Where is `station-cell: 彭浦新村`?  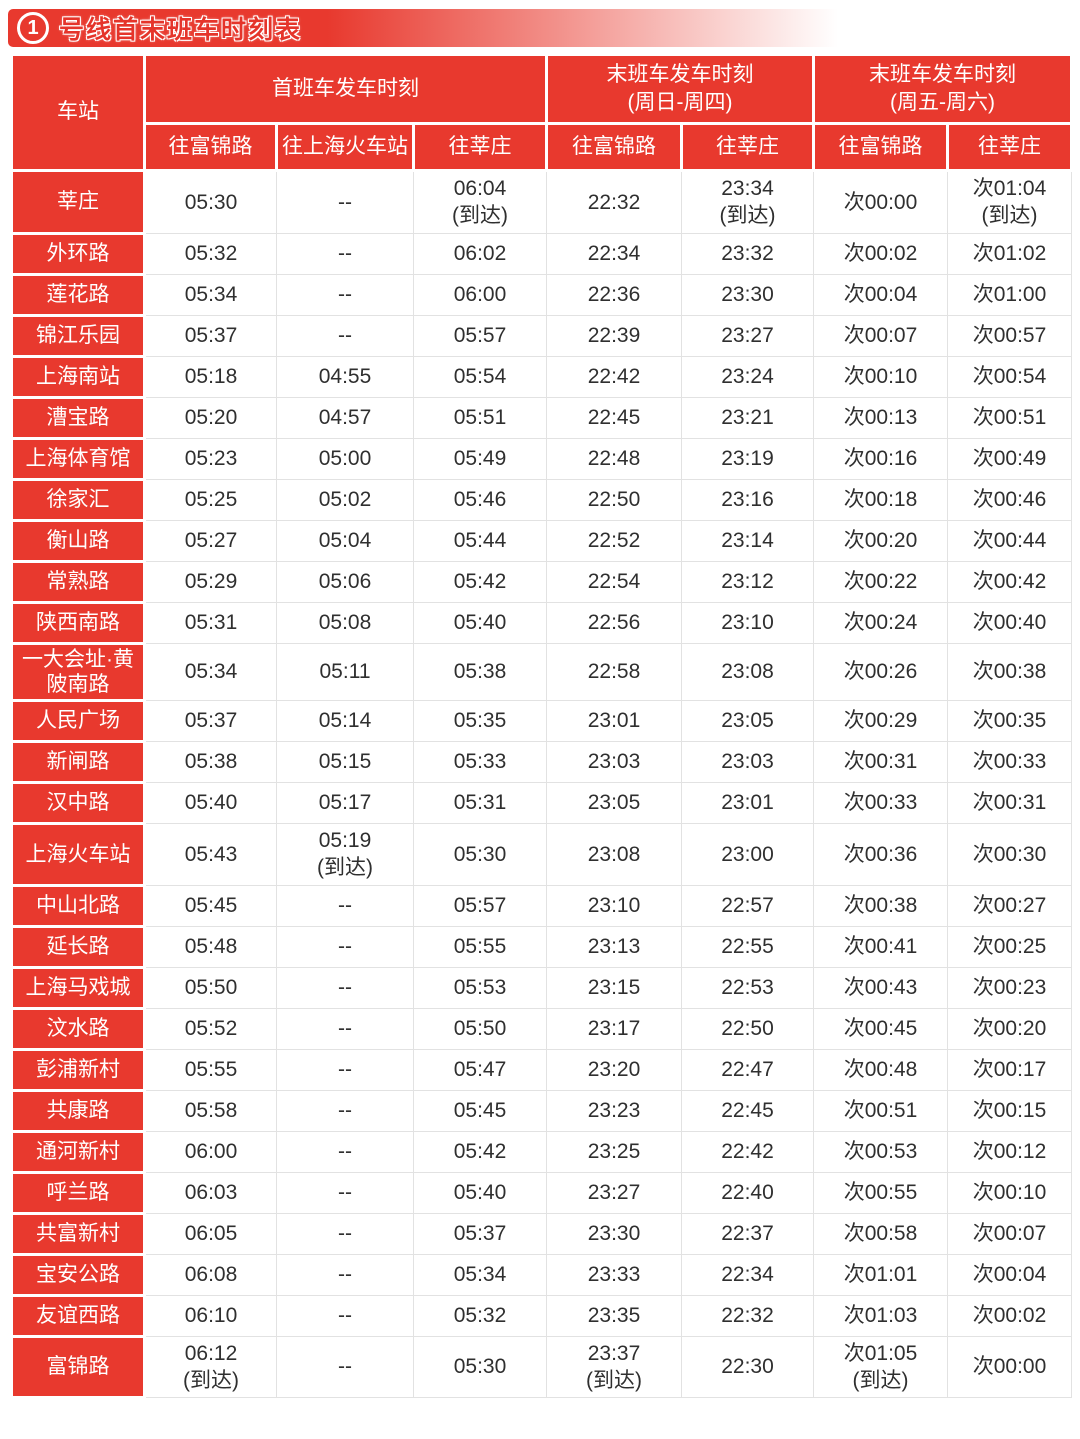 station-cell: 彭浦新村 is located at coordinates (78, 1069).